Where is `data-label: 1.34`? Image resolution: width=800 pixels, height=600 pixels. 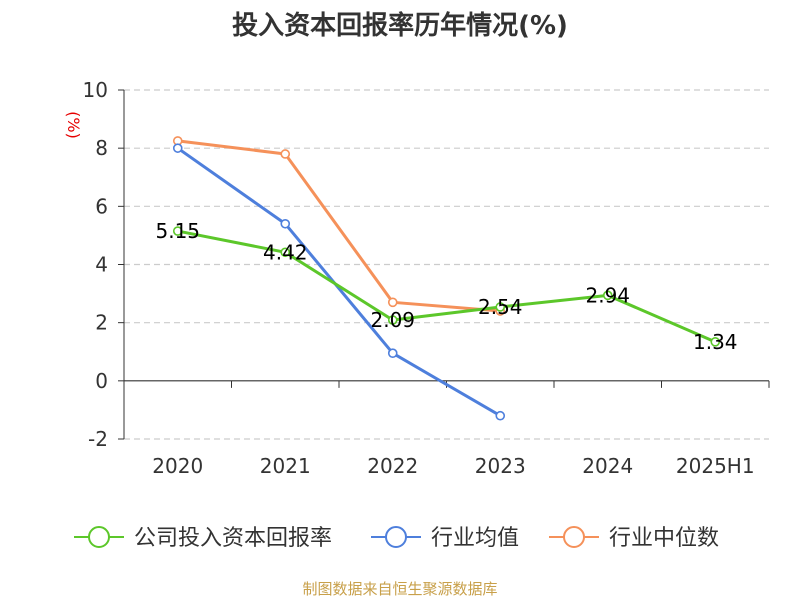
data-label: 1.34 is located at coordinates (715, 342).